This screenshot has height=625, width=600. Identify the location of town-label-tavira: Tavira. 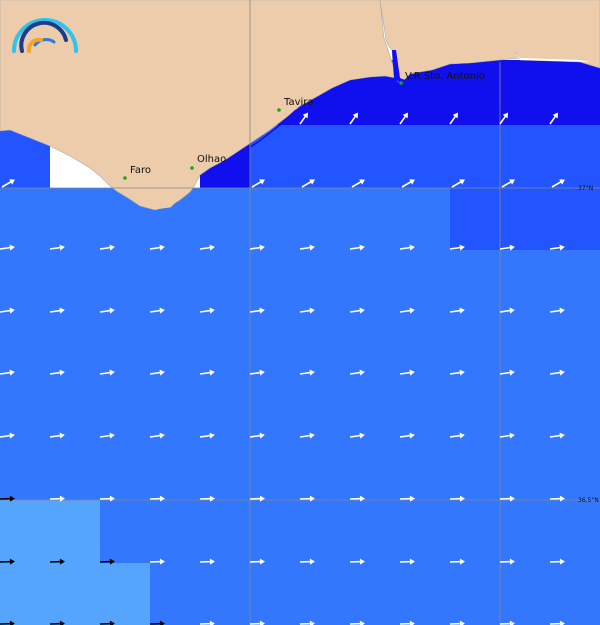
(298, 102).